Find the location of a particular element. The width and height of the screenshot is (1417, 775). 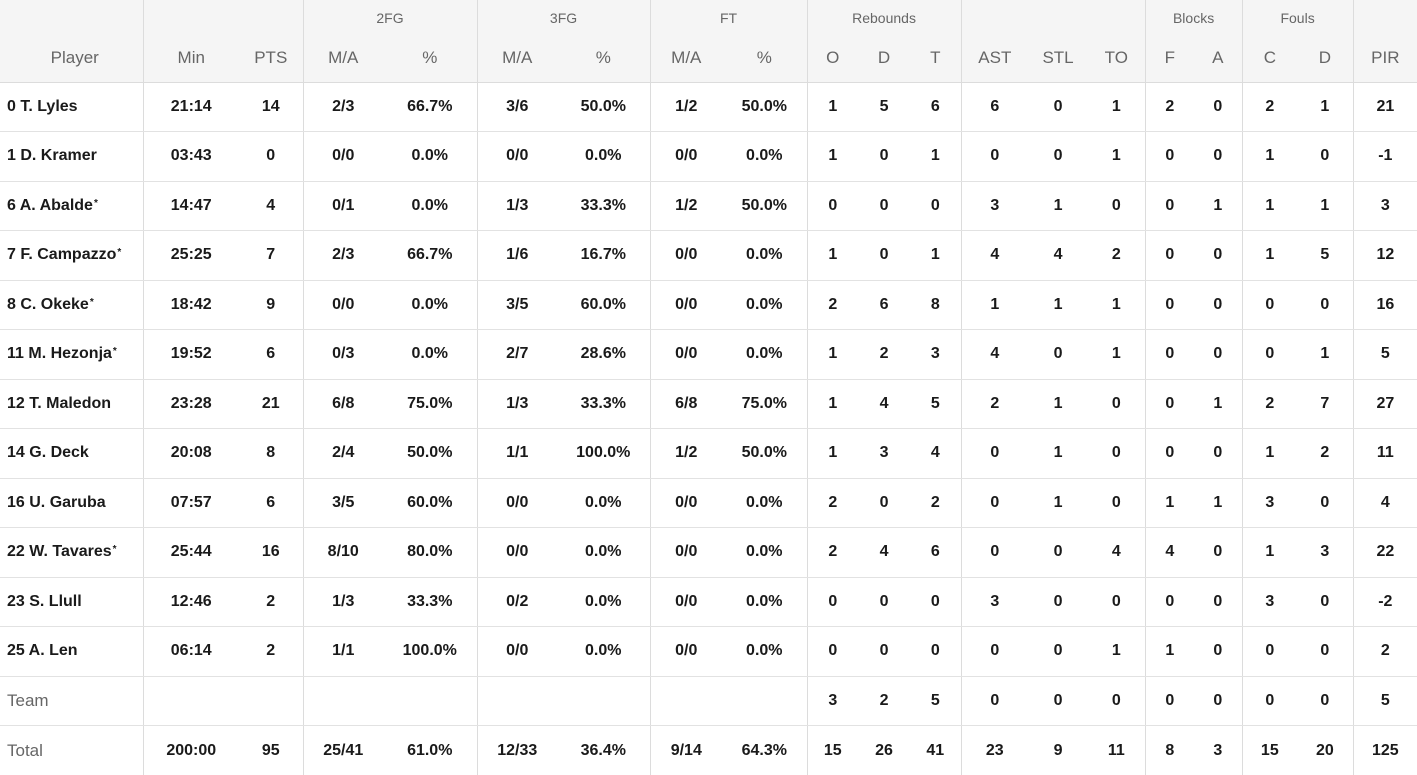

stat-pir: 16 is located at coordinates (1385, 305).